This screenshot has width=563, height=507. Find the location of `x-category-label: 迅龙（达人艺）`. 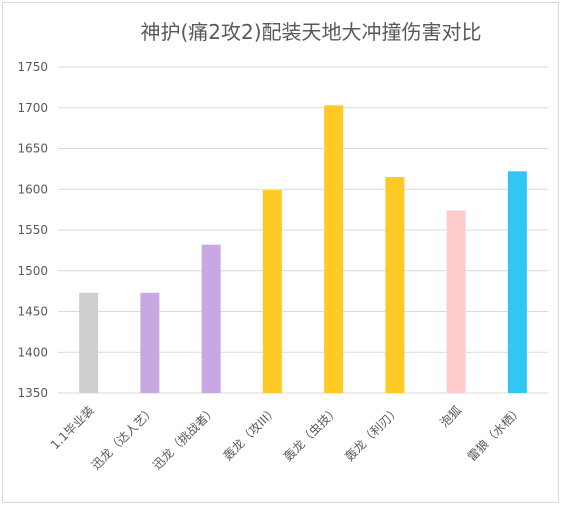

x-category-label: 迅龙（达人艺） is located at coordinates (123, 437).